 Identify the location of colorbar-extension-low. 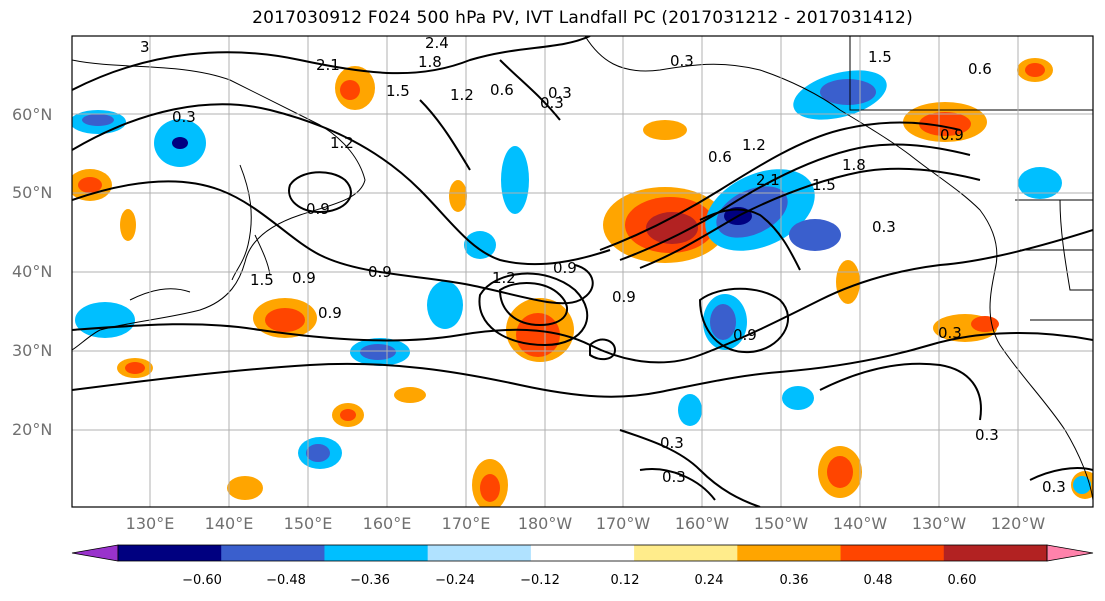
(95, 553).